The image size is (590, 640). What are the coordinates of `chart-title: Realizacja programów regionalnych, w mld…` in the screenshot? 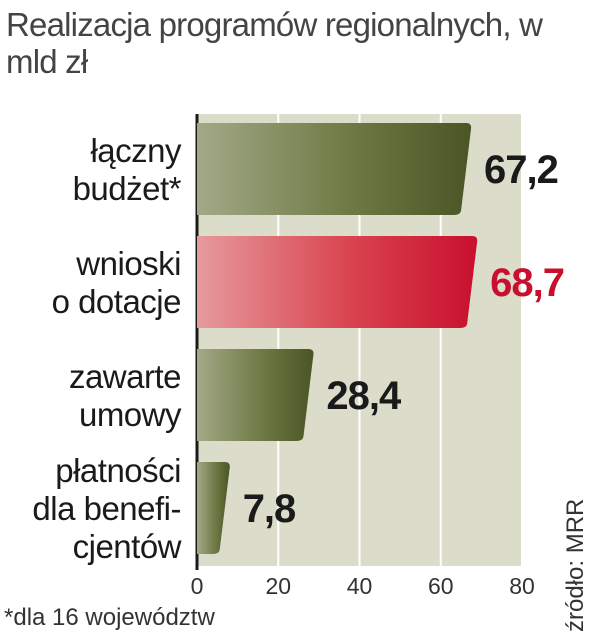 It's located at (274, 43).